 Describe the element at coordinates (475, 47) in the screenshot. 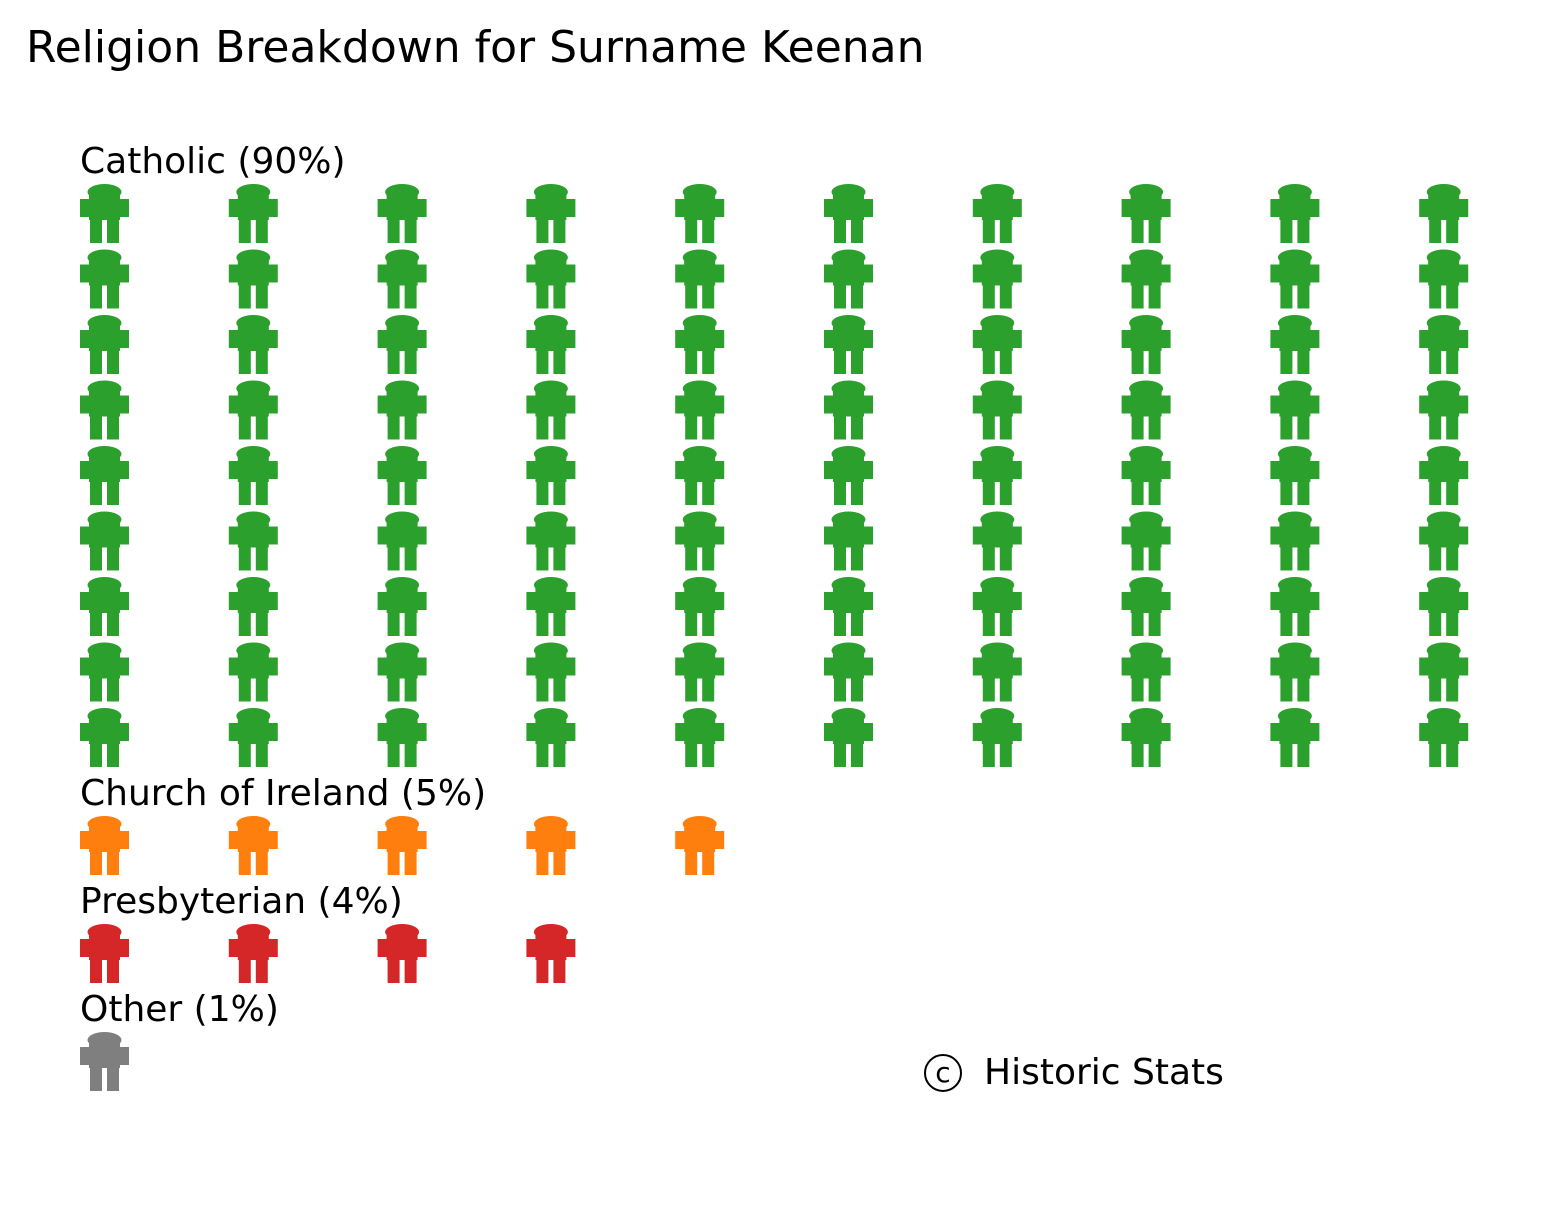

I see `chart-title: Religion Breakdown for Surname Keenan` at that location.